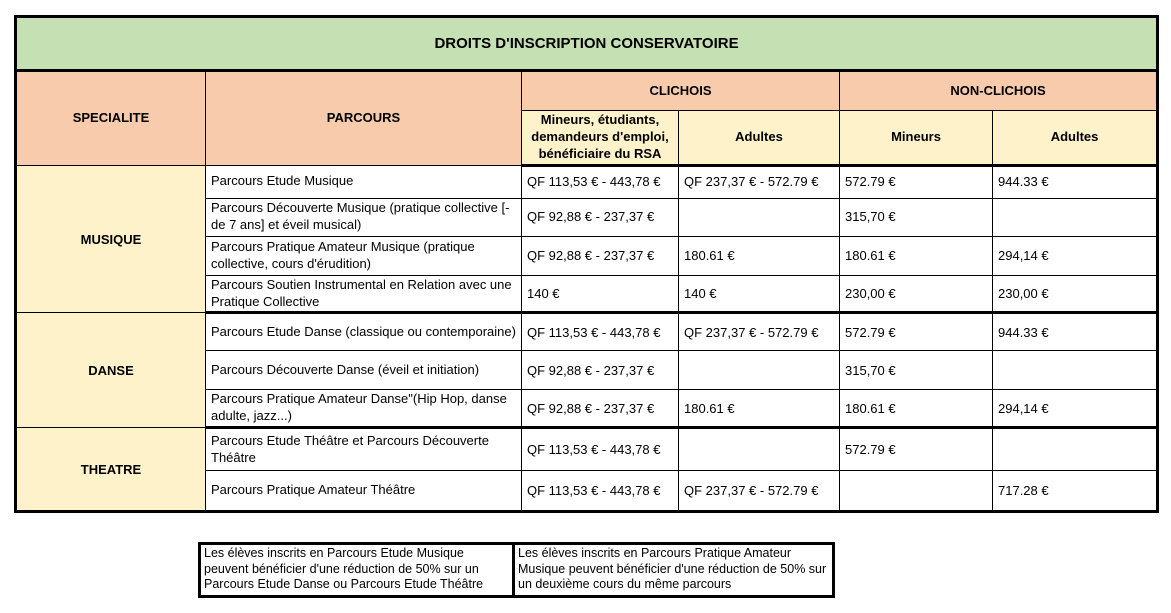  I want to click on musique-r1-clichois-mineurs: QF 113,53 € - 443,78 €, so click(600, 181).